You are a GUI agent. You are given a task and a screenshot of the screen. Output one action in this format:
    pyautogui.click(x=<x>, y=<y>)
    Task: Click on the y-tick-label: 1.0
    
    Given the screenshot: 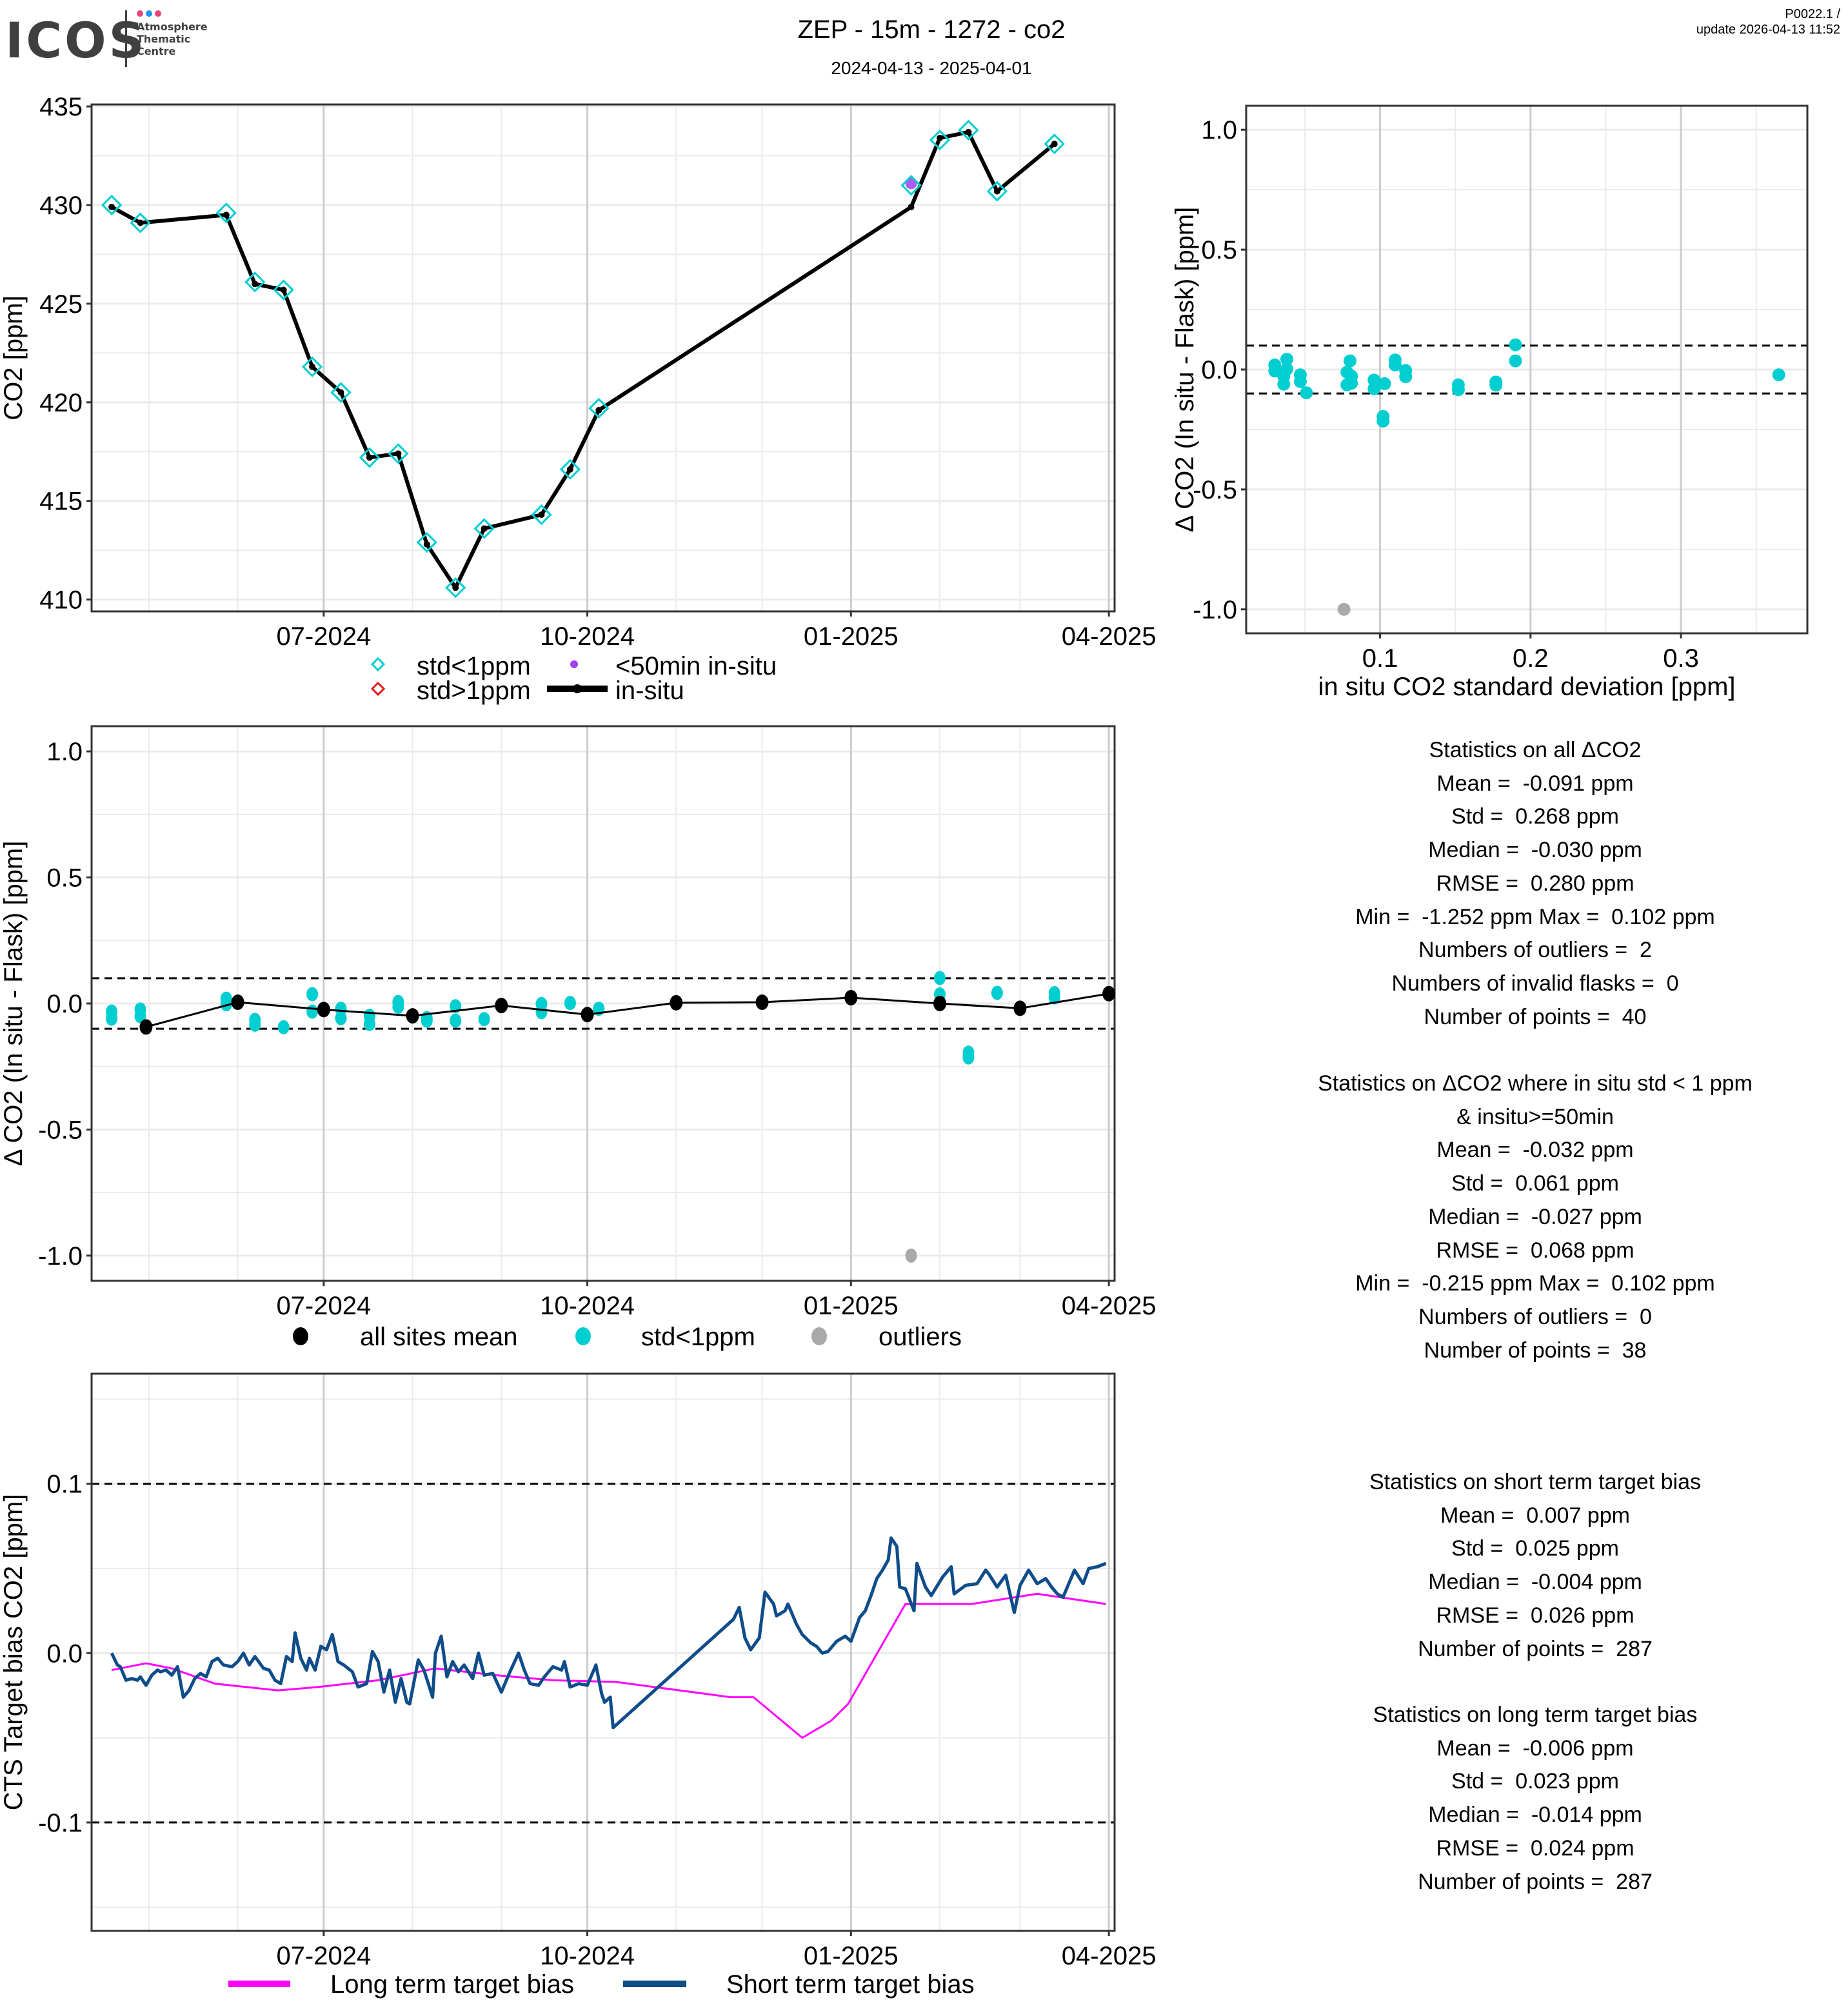 What is the action you would take?
    pyautogui.click(x=1219, y=130)
    